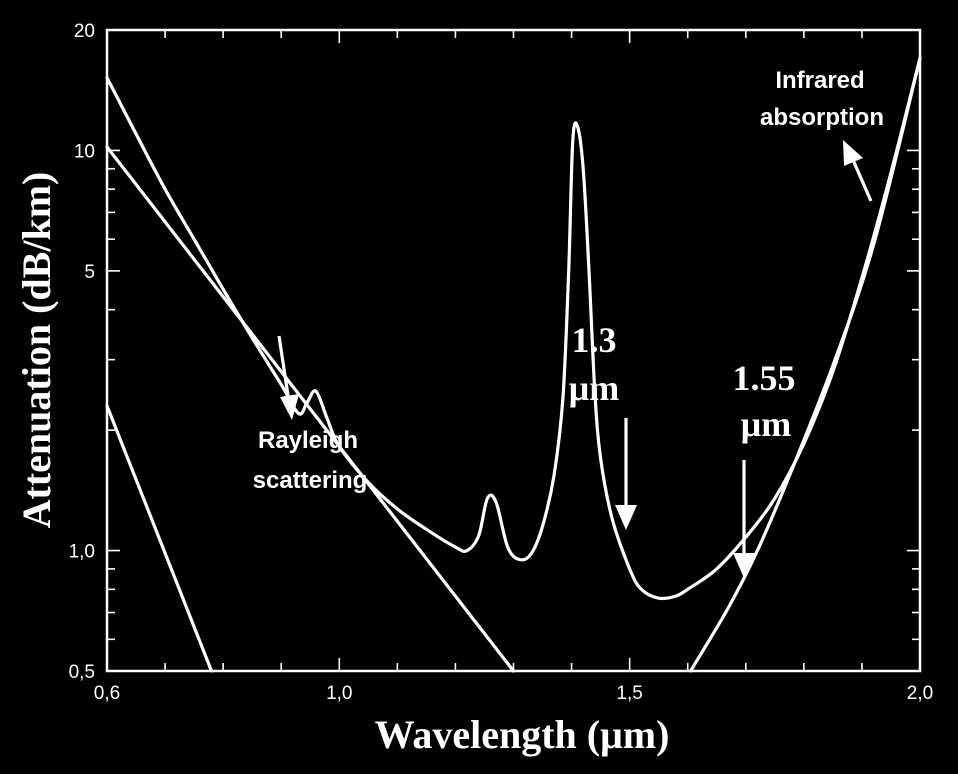 The image size is (958, 774). Describe the element at coordinates (84, 31) in the screenshot. I see `y-tick-label: 20` at that location.